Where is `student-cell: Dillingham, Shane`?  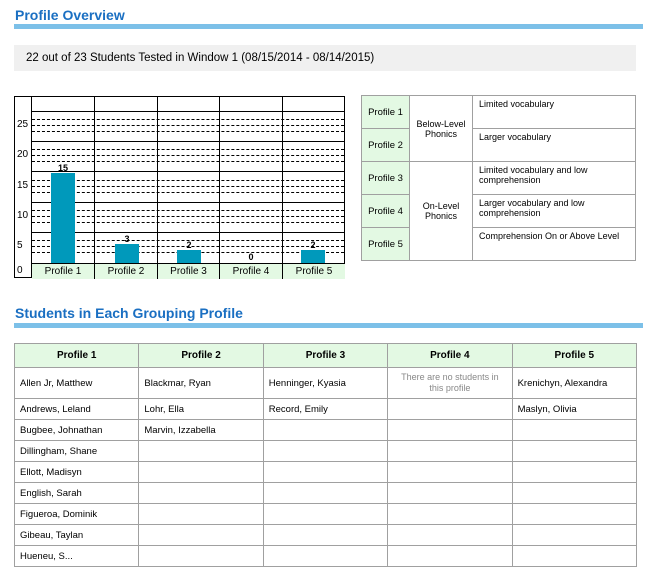 student-cell: Dillingham, Shane is located at coordinates (76, 451).